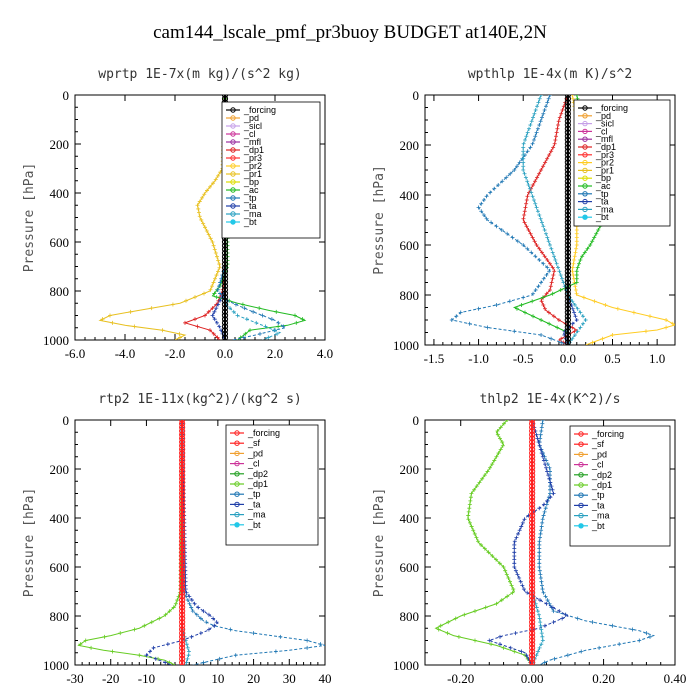 Image resolution: width=700 pixels, height=700 pixels. Describe the element at coordinates (604, 163) in the screenshot. I see `legend-label: _pr2` at that location.